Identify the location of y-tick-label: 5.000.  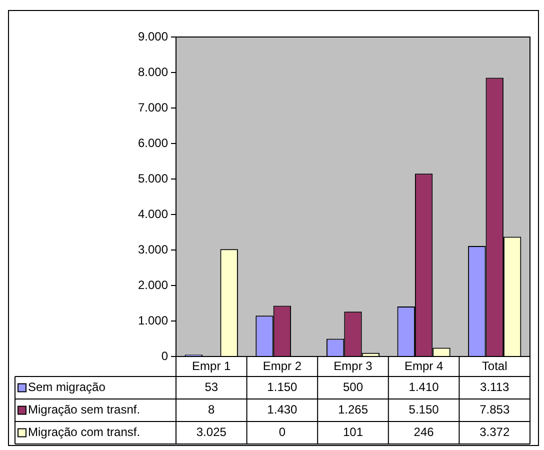
(153, 178).